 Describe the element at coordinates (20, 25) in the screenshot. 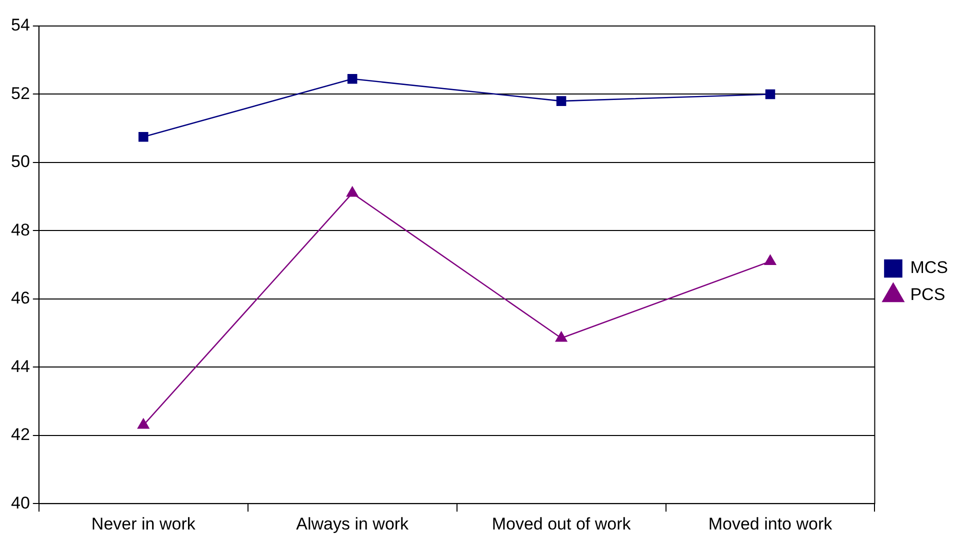

I see `y-tick-label: 54` at that location.